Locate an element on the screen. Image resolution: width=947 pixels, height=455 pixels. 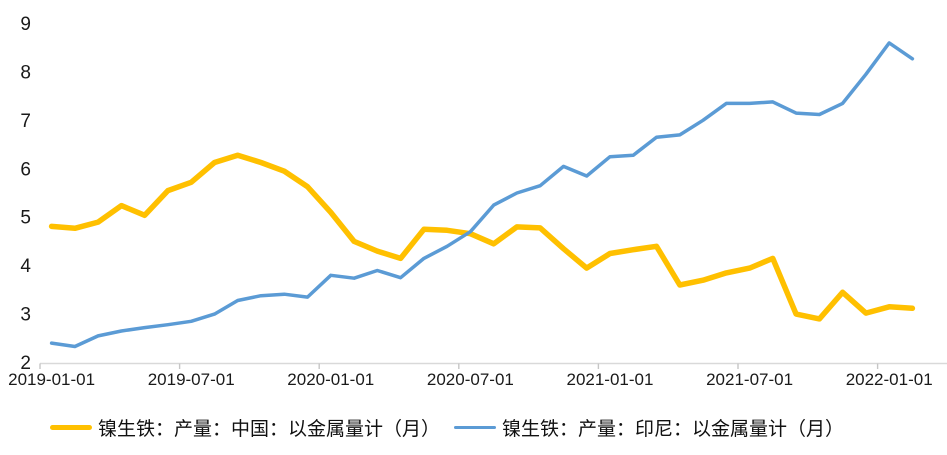
legend-label-indonesia: 镍生铁：产量：印尼：以金属量计（月） is located at coordinates (673, 429).